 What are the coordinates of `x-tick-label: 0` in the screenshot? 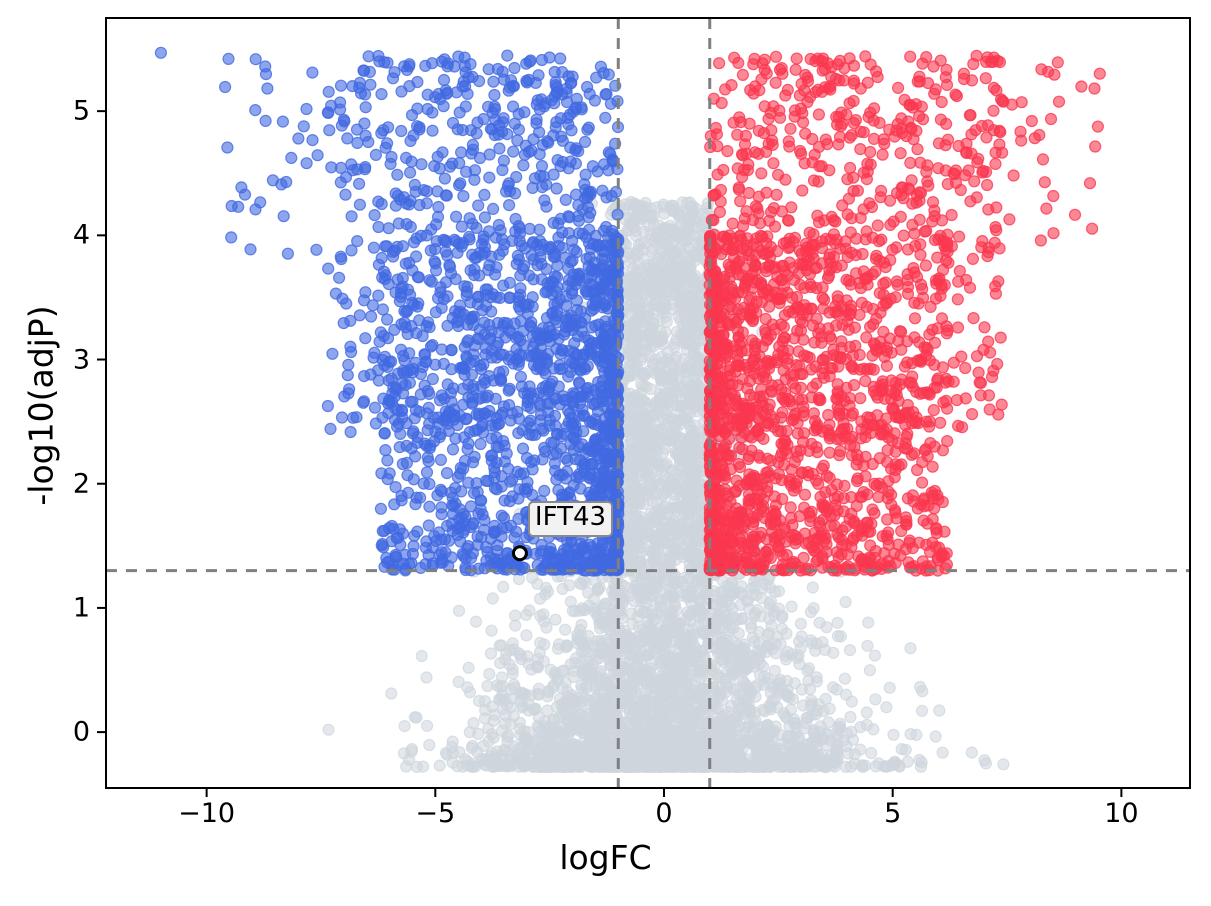 It's located at (664, 813).